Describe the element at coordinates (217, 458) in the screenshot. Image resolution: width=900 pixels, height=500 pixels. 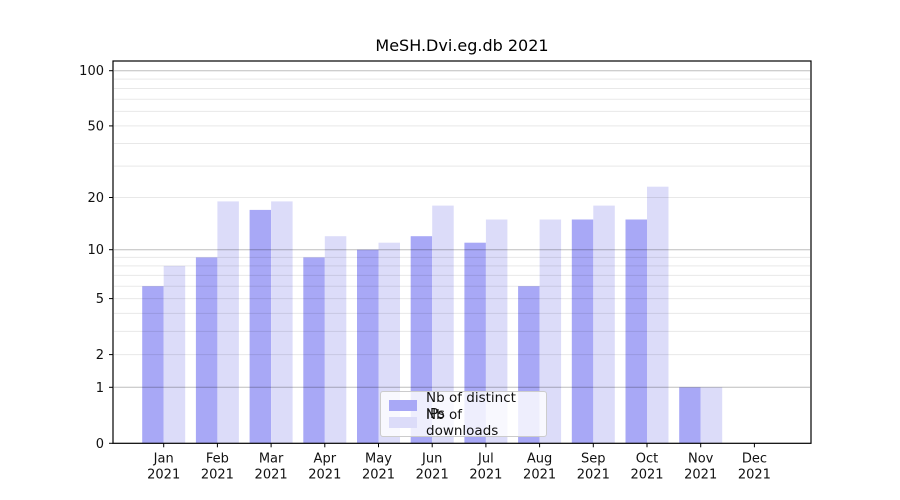
I see `x-tick-label-month: Feb` at that location.